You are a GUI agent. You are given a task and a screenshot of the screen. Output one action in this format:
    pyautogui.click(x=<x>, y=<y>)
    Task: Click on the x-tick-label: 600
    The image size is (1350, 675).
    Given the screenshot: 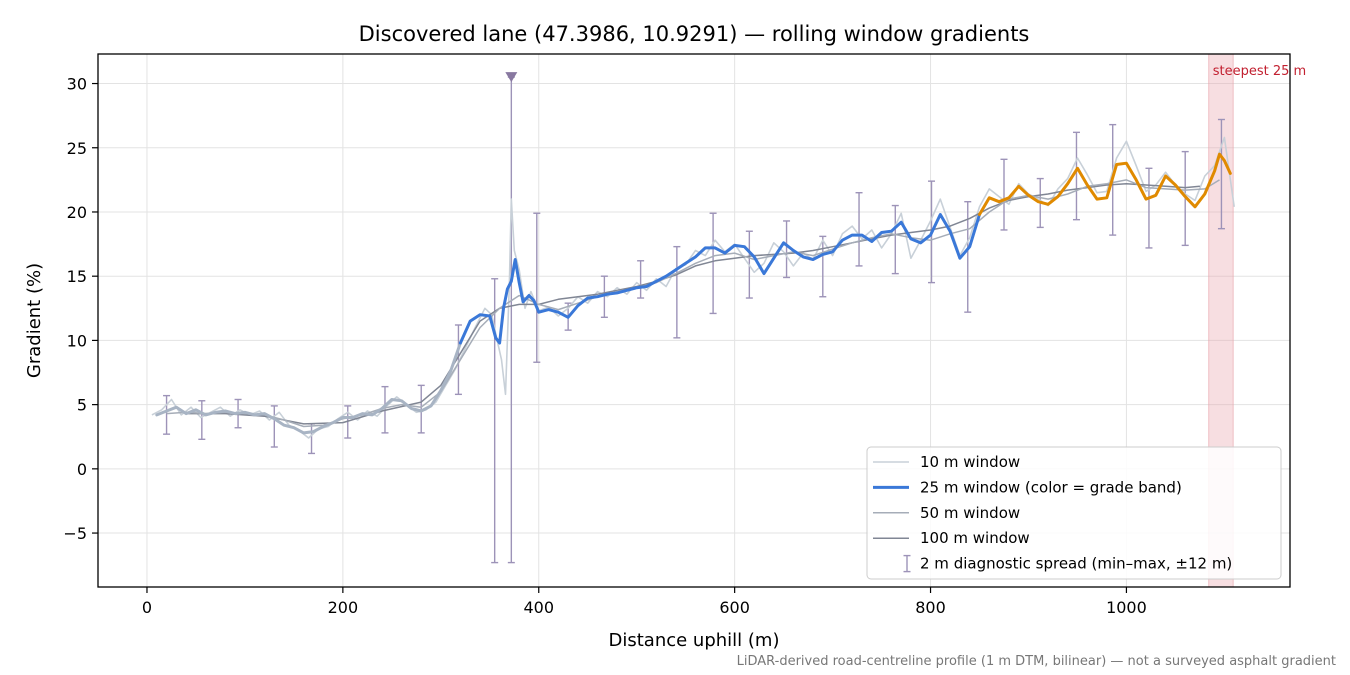 What is the action you would take?
    pyautogui.click(x=734, y=607)
    